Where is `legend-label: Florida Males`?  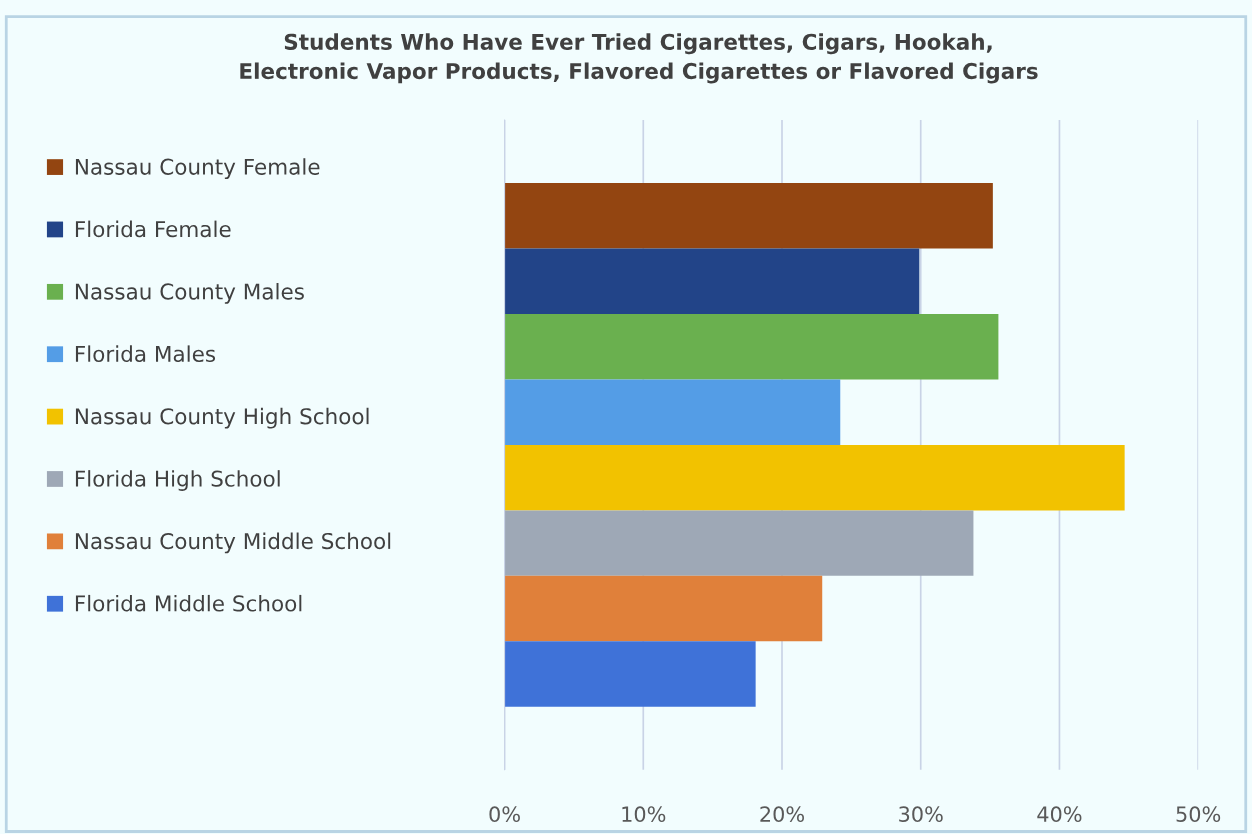 legend-label: Florida Males is located at coordinates (145, 354).